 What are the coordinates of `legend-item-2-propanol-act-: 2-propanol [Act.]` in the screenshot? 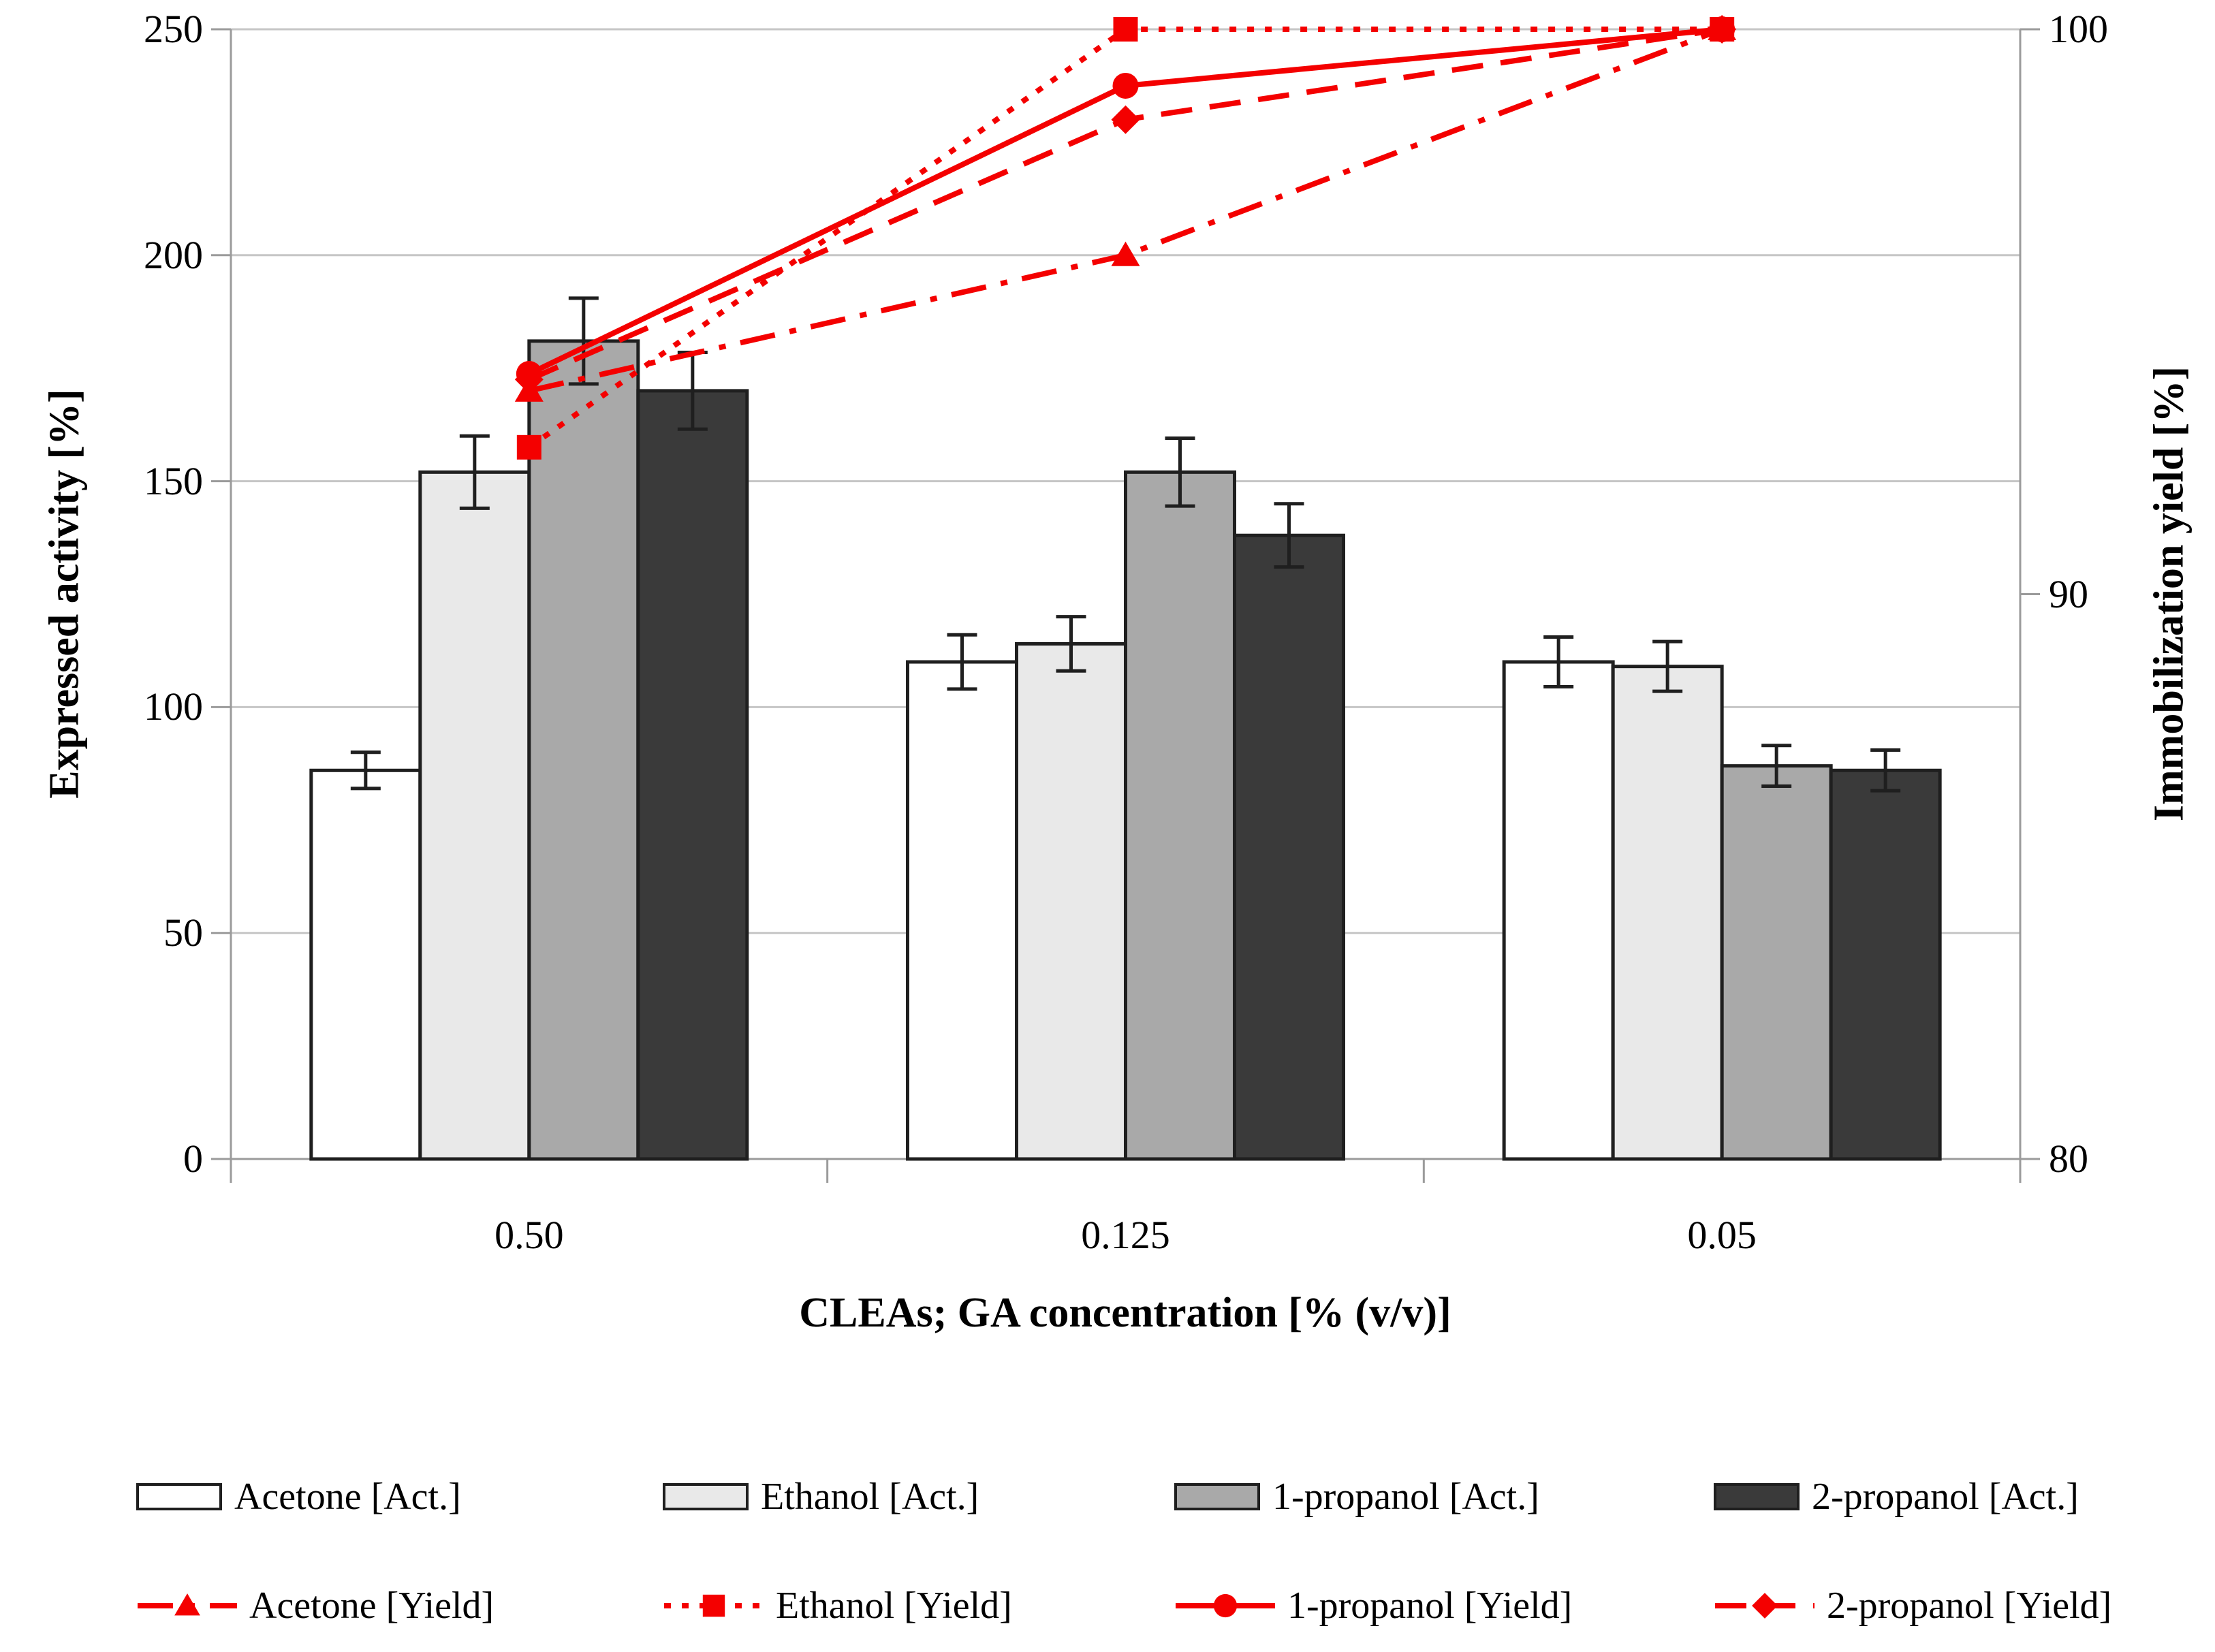 It's located at (1897, 1497).